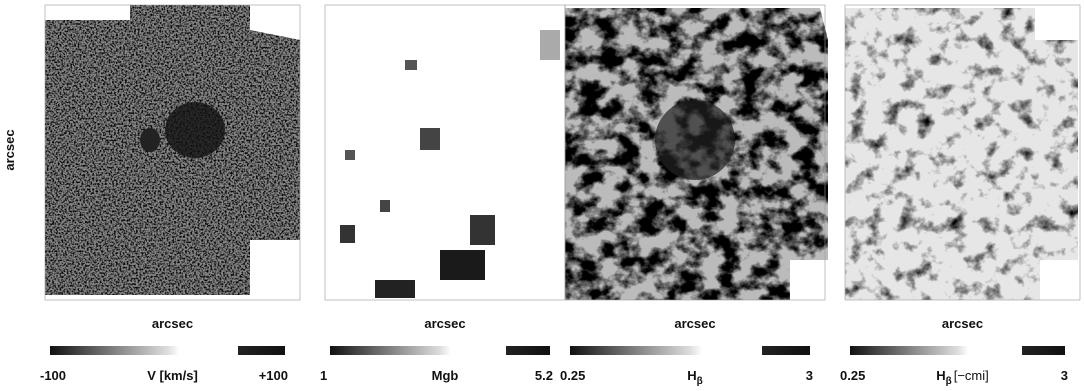 The image size is (1084, 391). I want to click on colorbar-min: 1, so click(323, 375).